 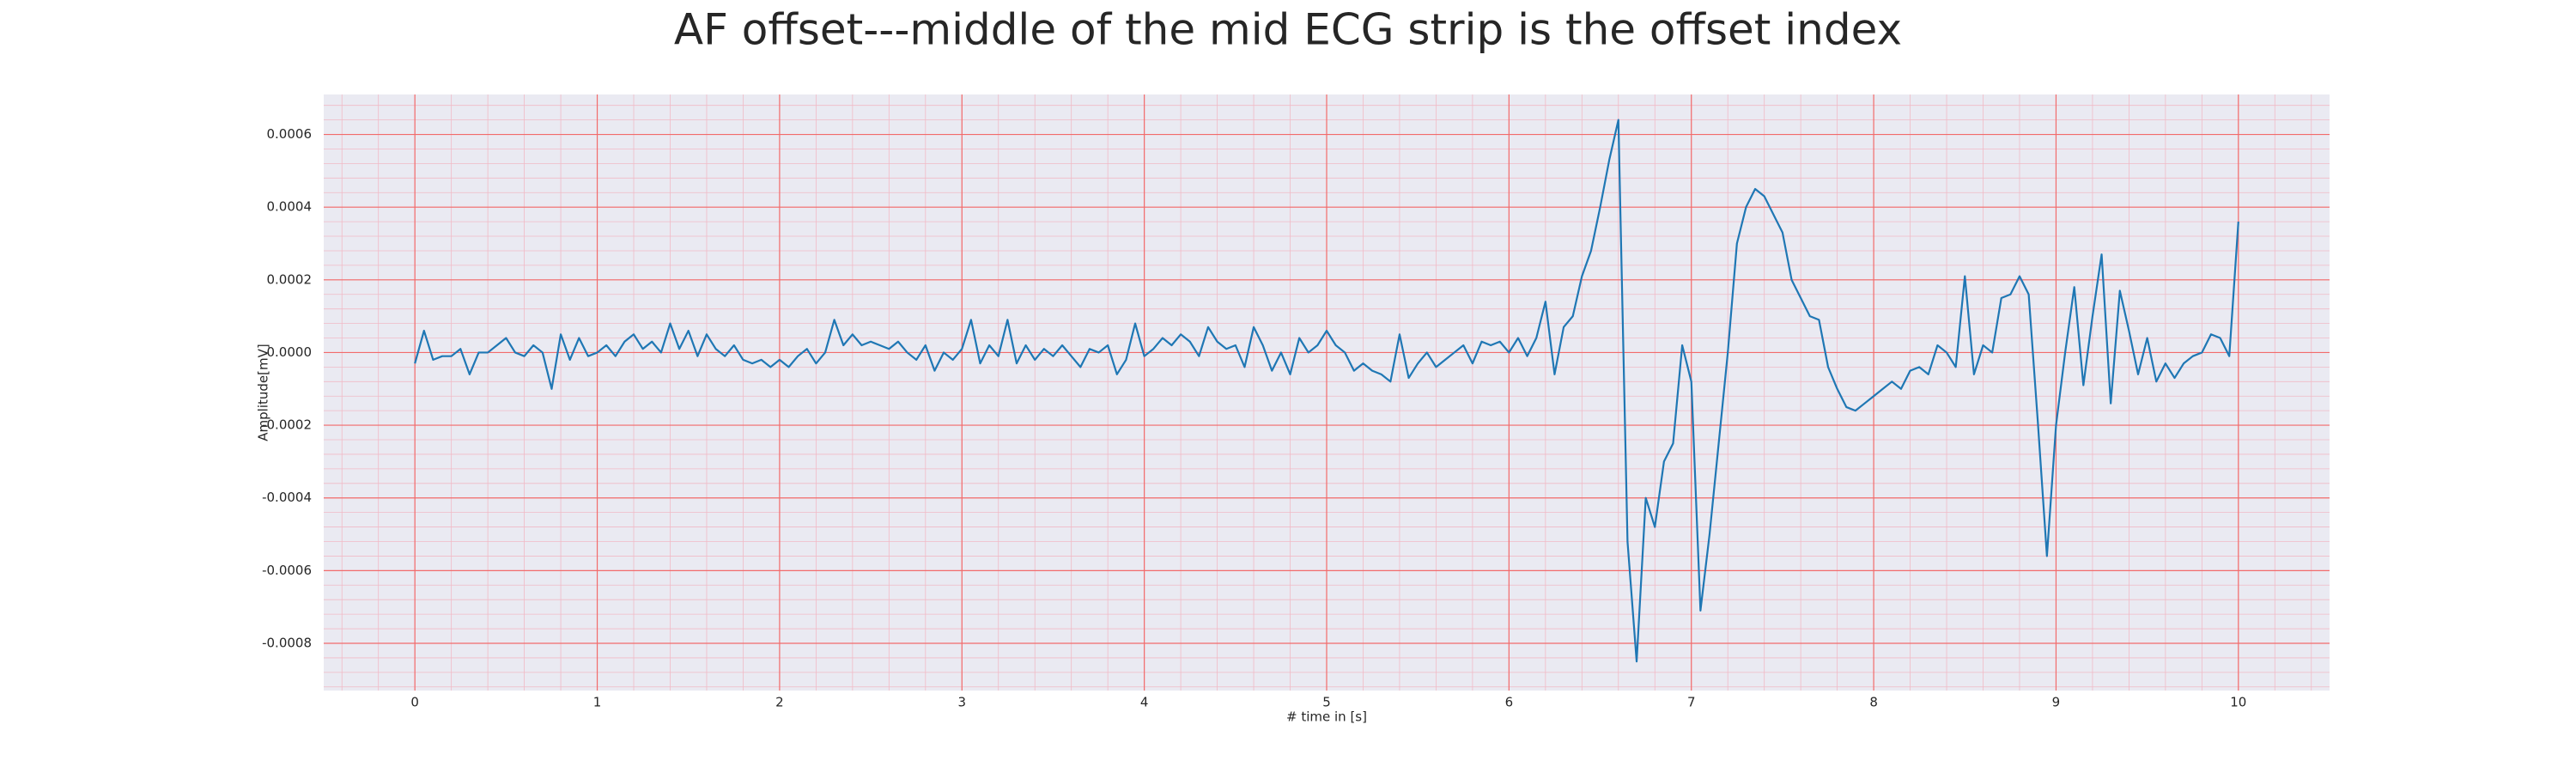 What do you see at coordinates (1144, 702) in the screenshot?
I see `x-tick-label: 4` at bounding box center [1144, 702].